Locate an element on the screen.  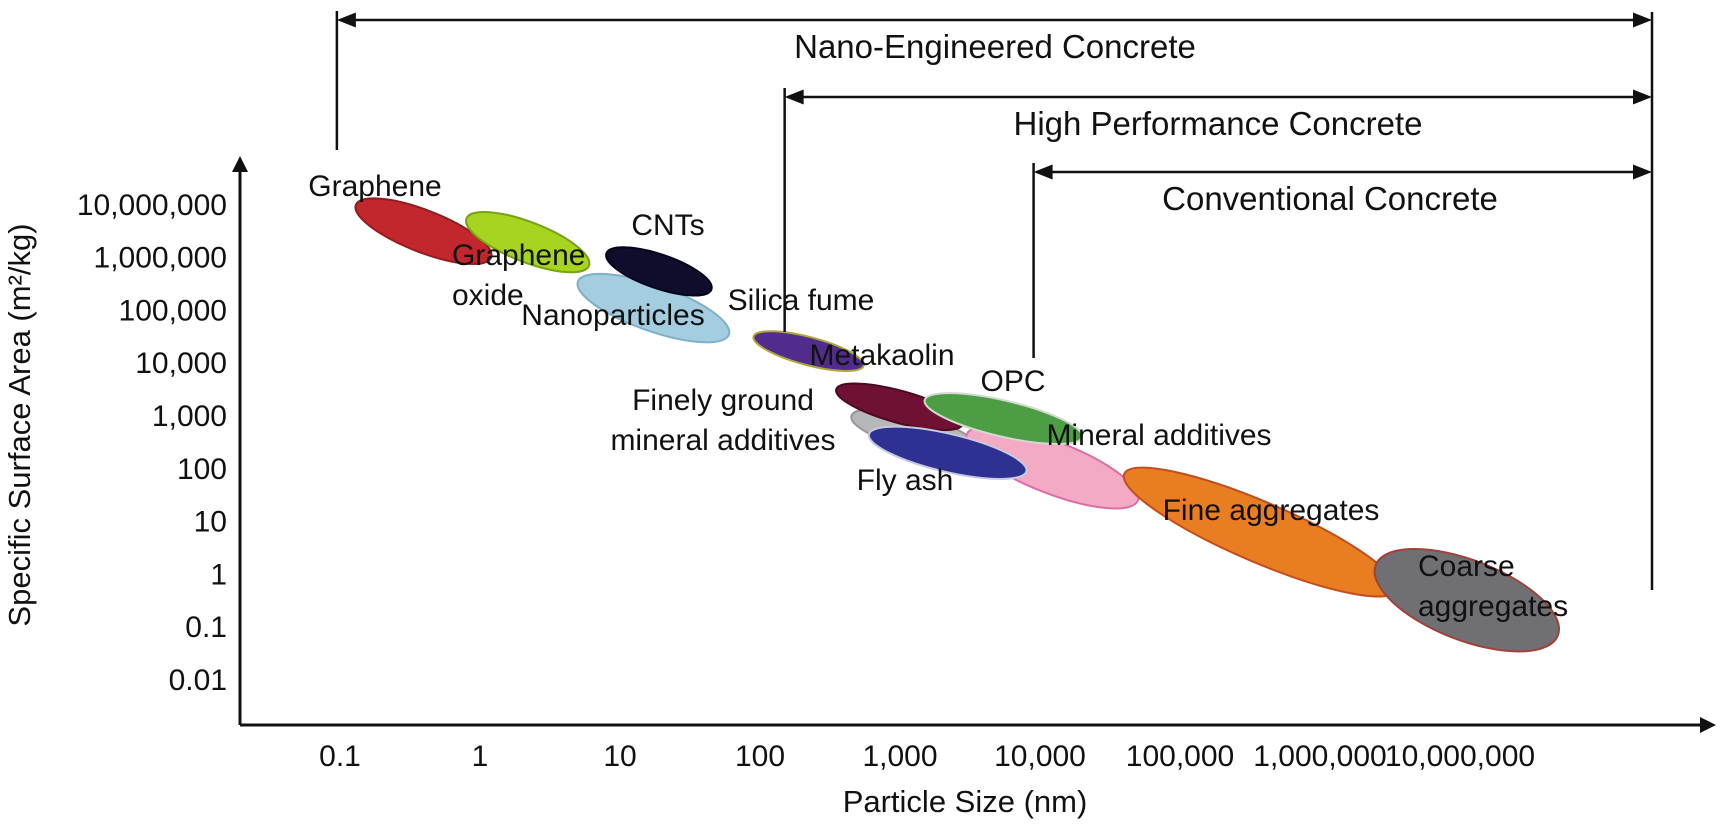
nanoparticles-label: Nanoparticles is located at coordinates (612, 315).